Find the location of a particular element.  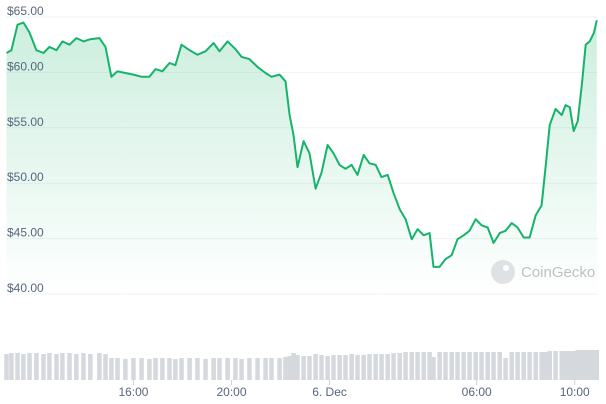

x-tick-label: 10:00 is located at coordinates (575, 392).